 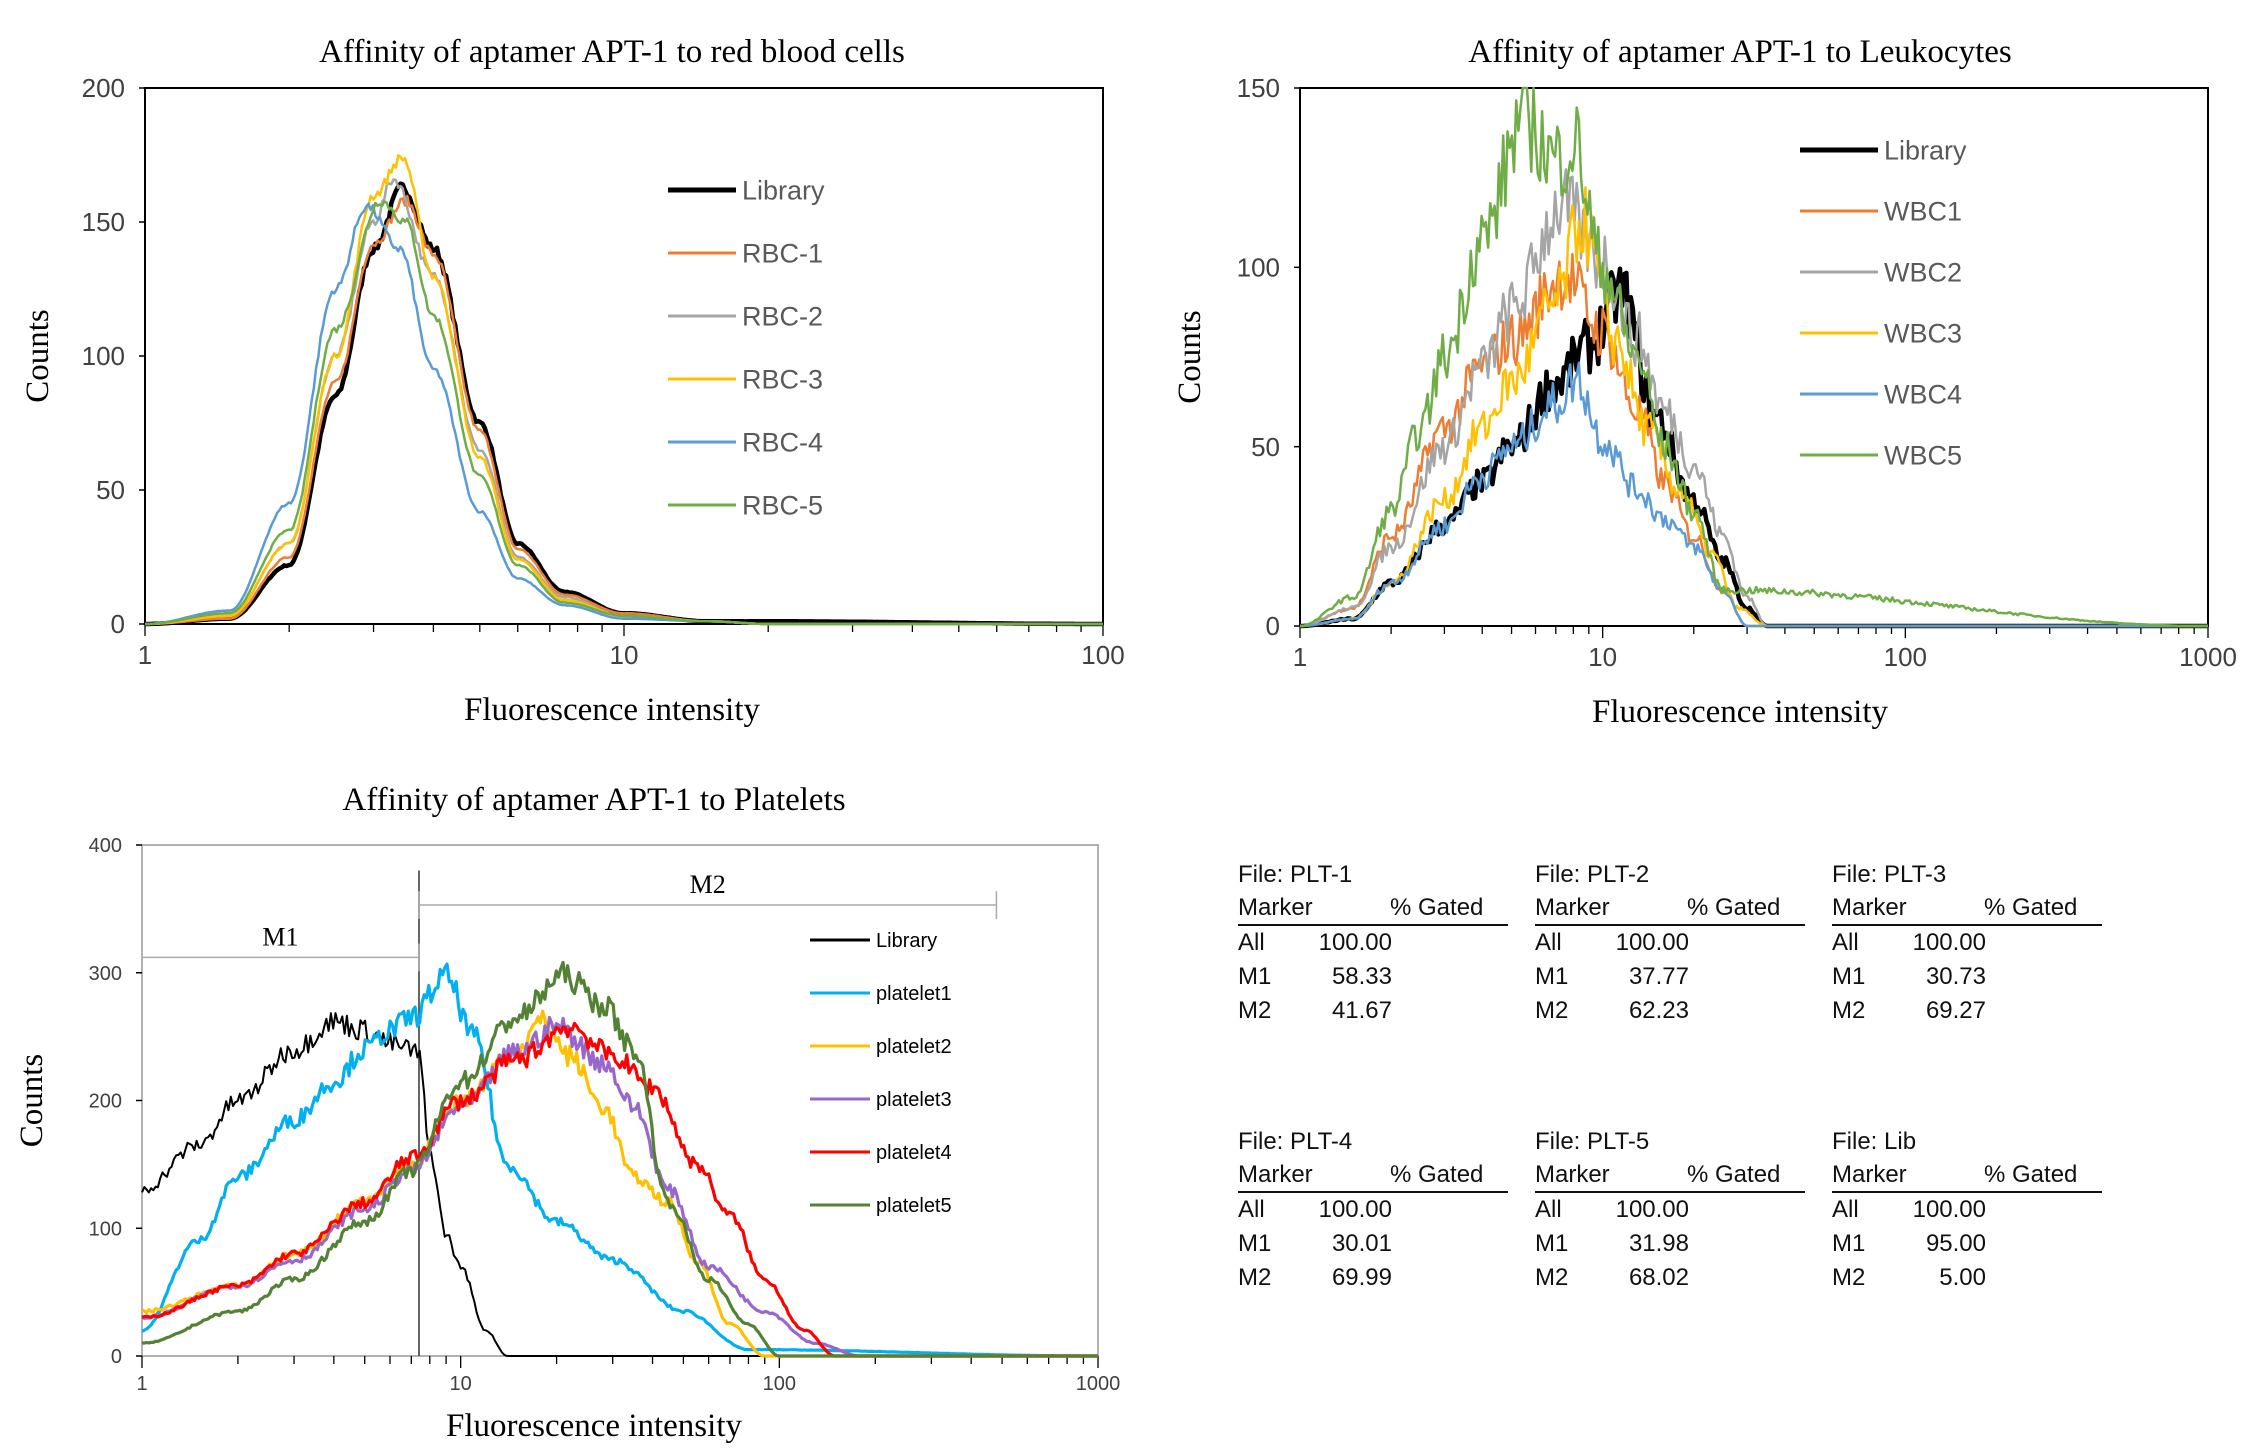 I want to click on table-row: M2 69.99, so click(x=1373, y=1278).